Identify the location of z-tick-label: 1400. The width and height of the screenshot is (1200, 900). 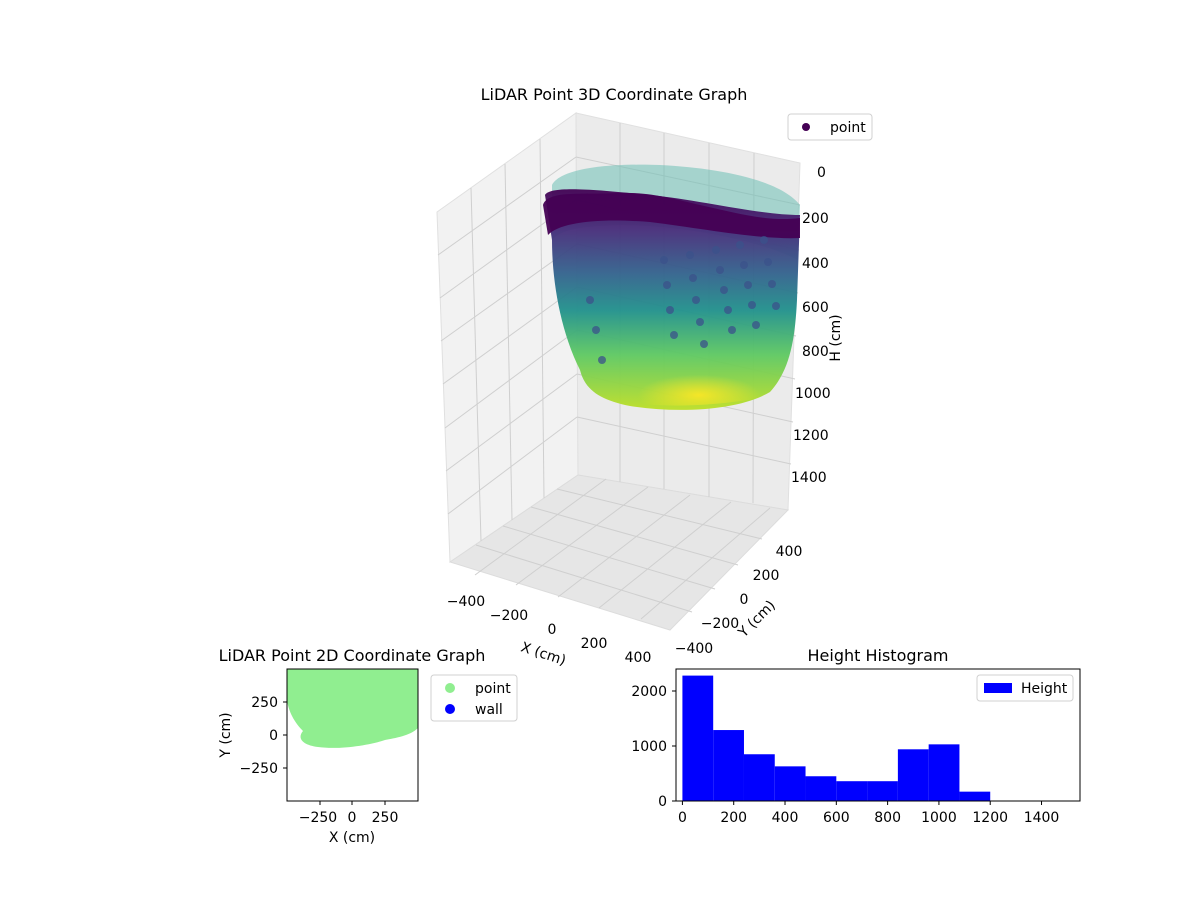
(809, 478).